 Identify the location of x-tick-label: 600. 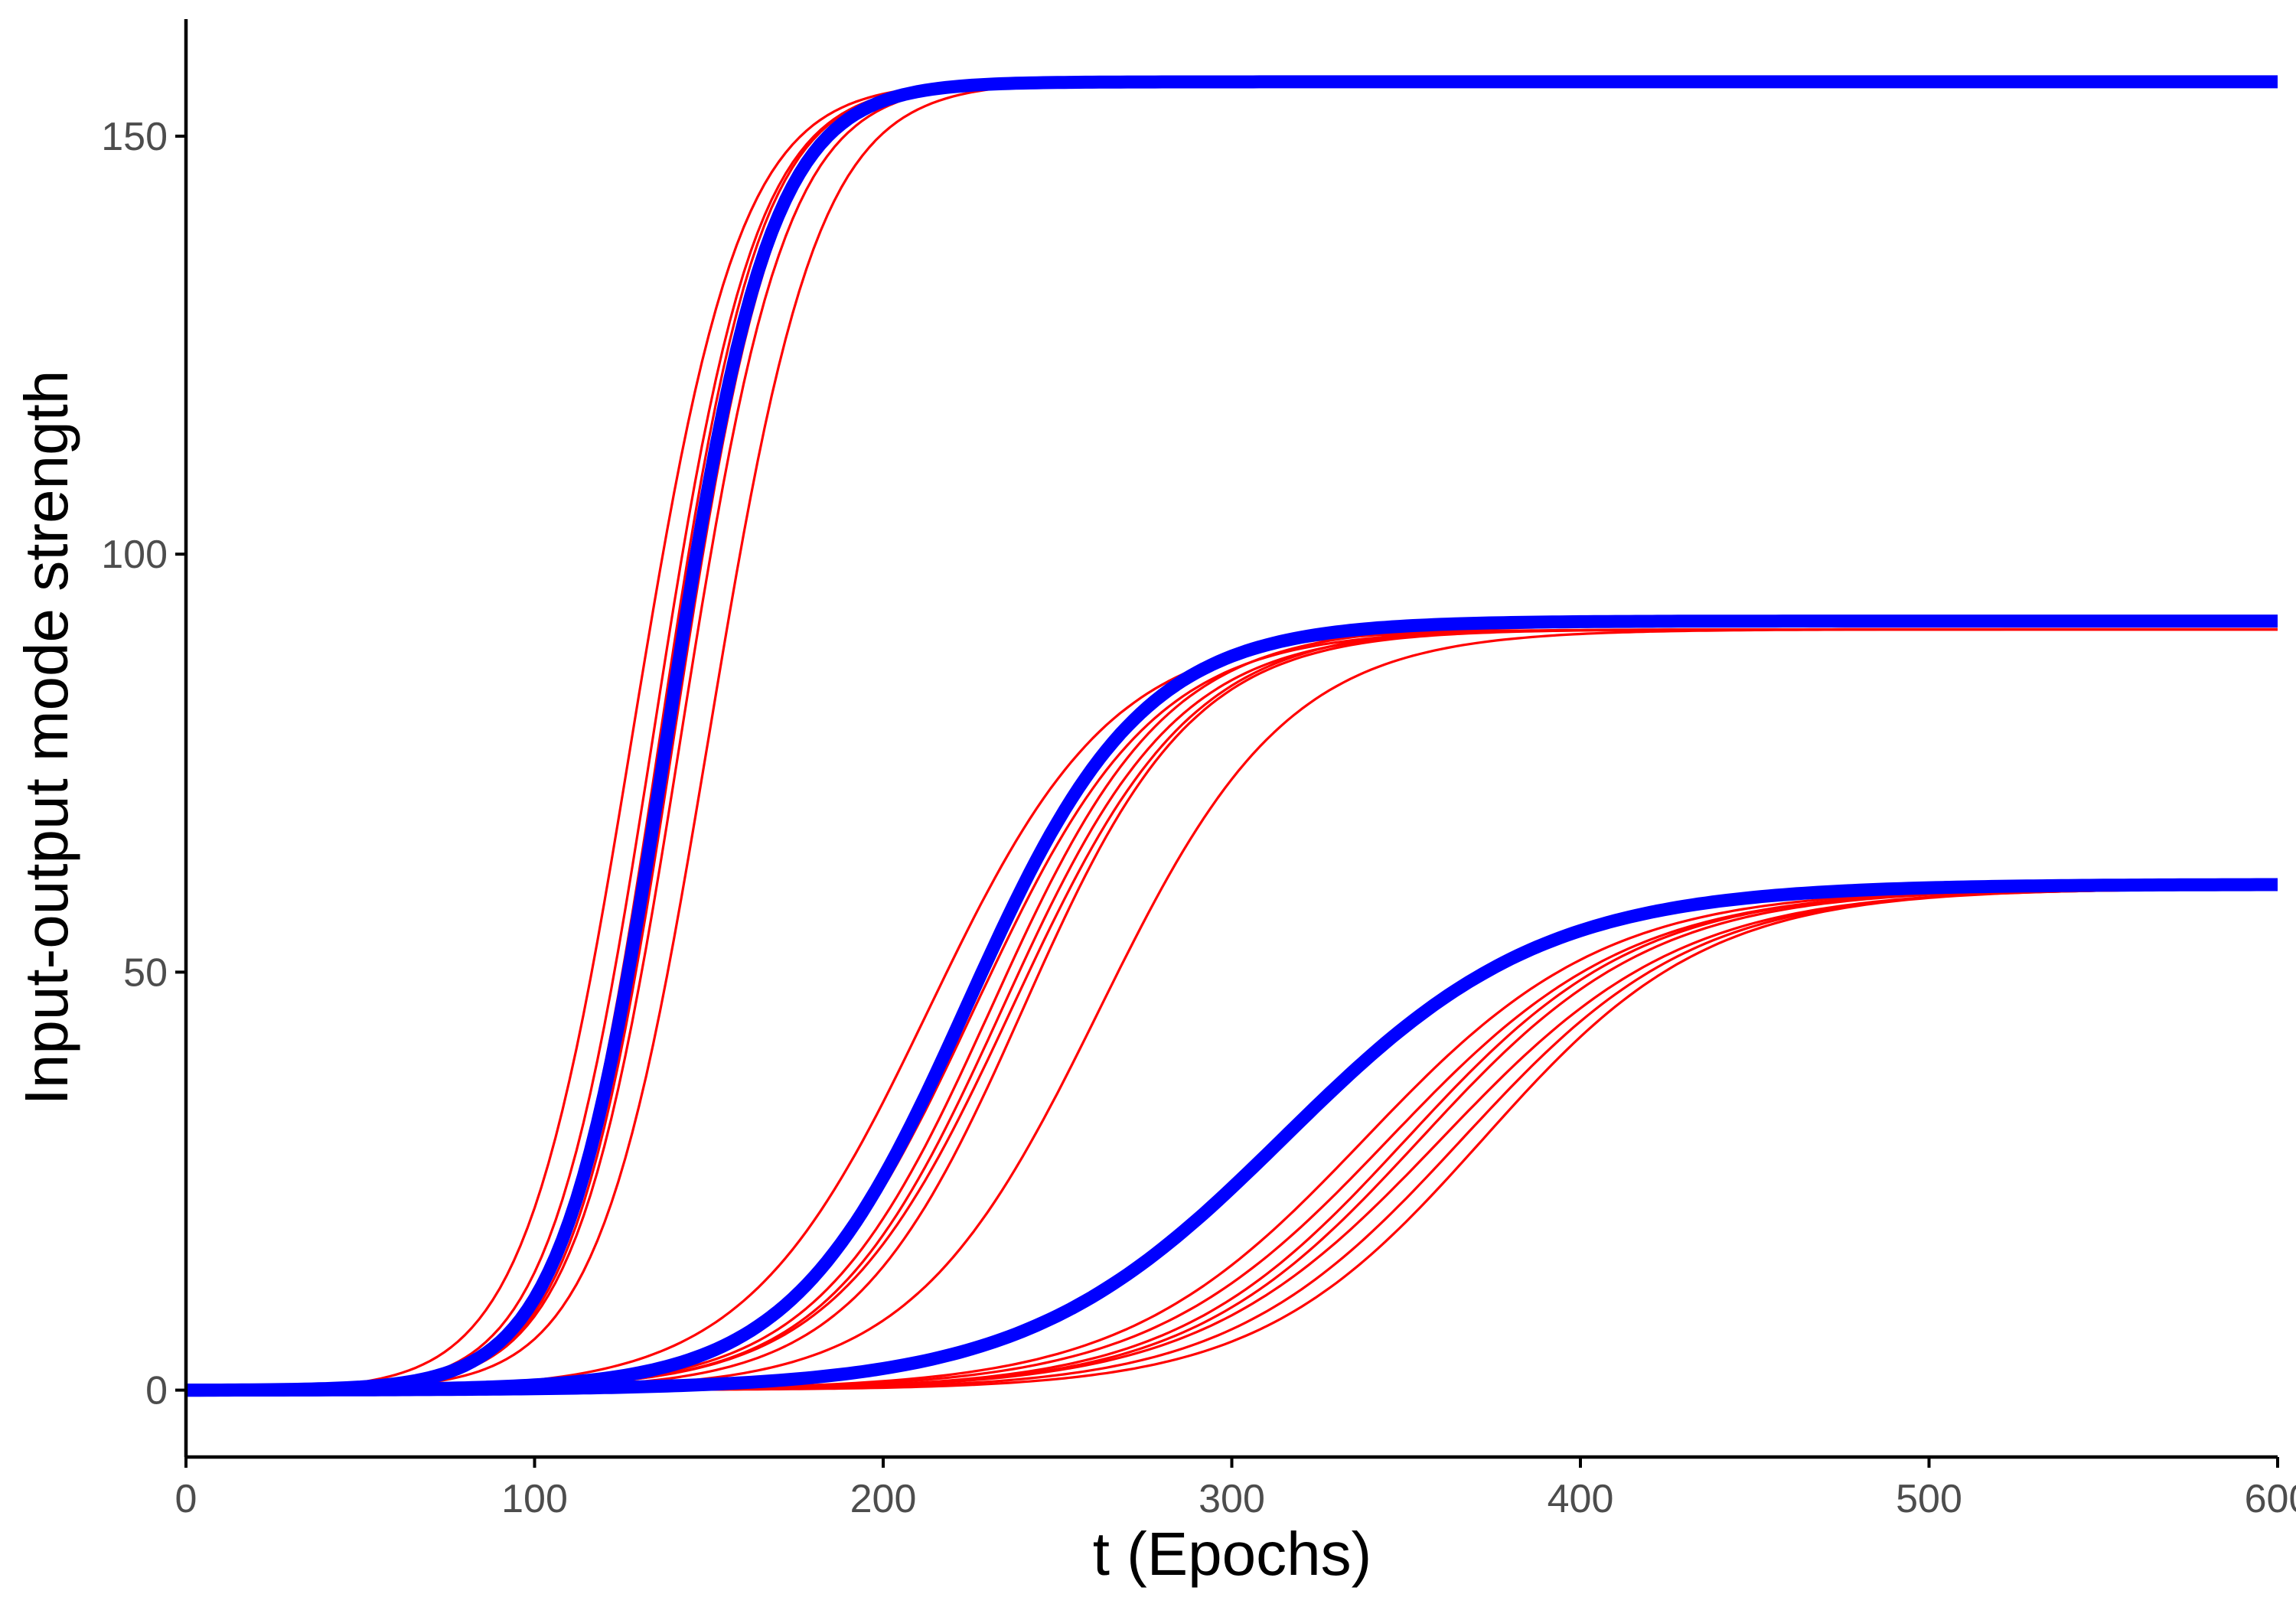
(2270, 1499).